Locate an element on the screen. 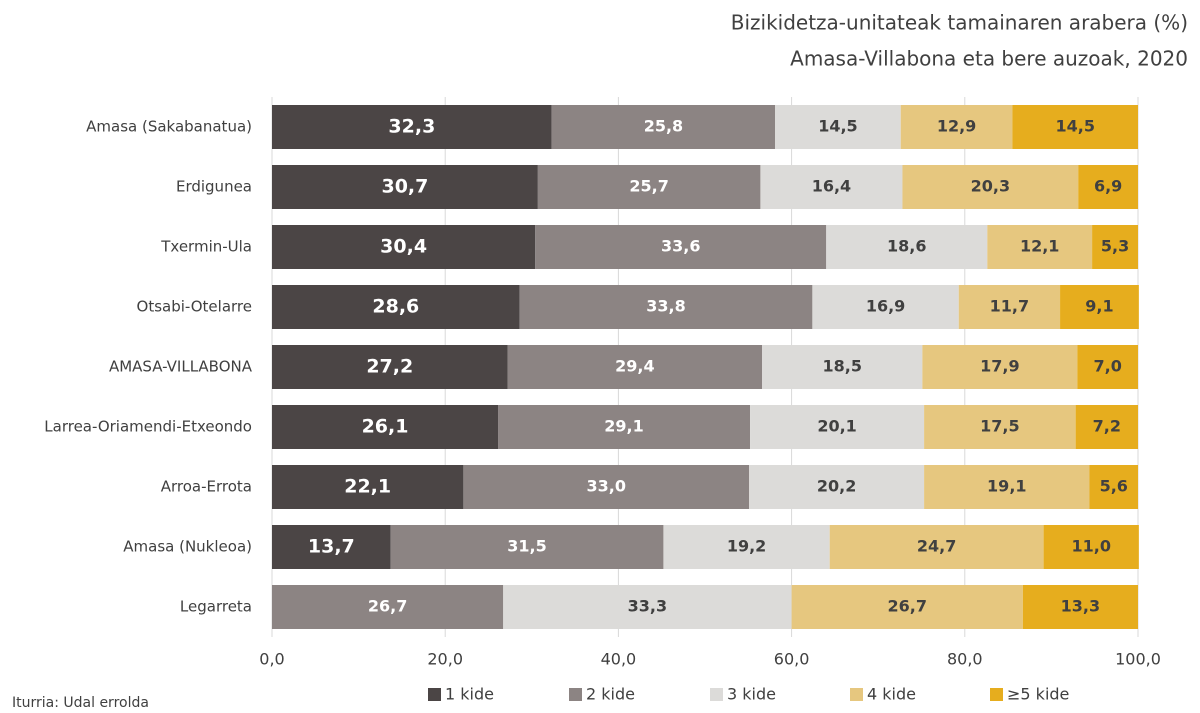  data-label: 19,2 is located at coordinates (746, 546).